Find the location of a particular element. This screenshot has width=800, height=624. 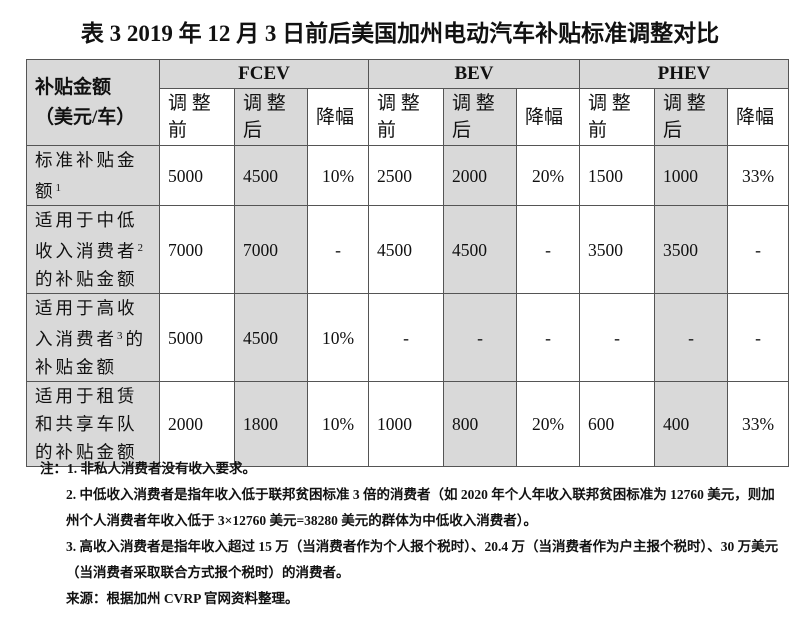

cell: 400 is located at coordinates (691, 424).